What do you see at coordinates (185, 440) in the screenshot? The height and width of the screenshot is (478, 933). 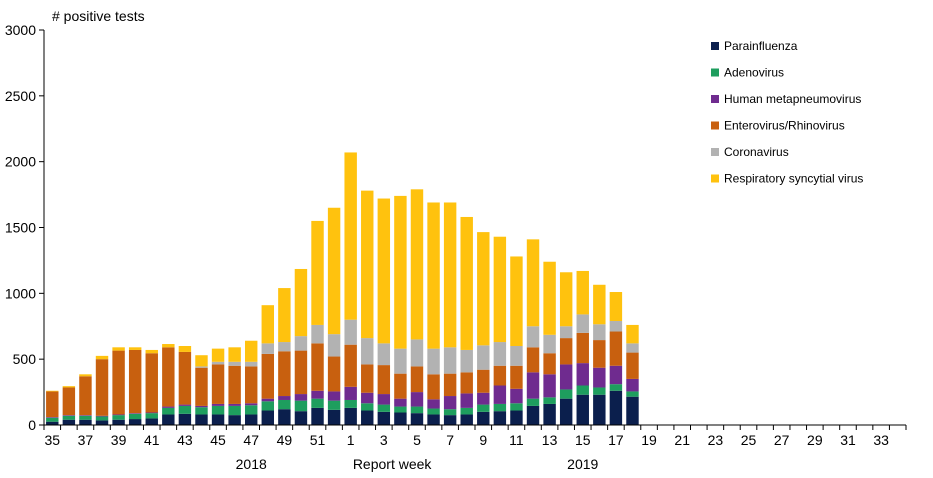 I see `x-tick-label: 43` at bounding box center [185, 440].